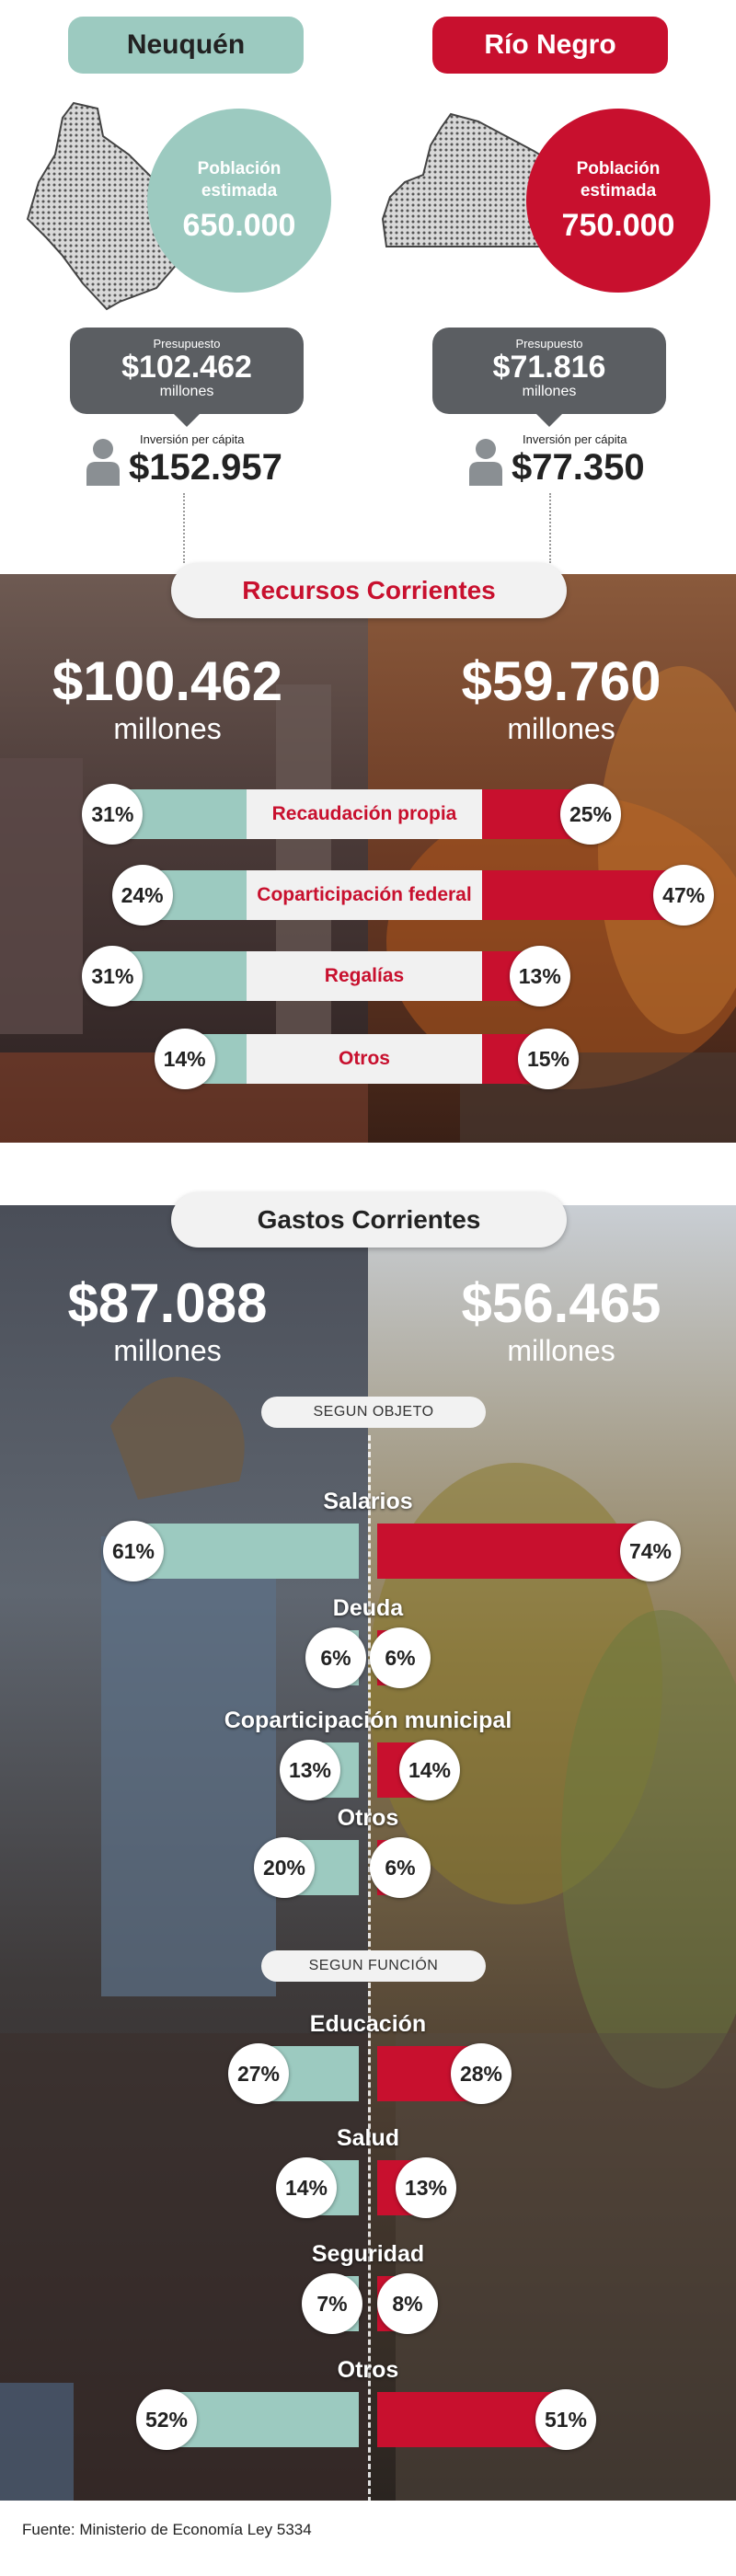 This screenshot has height=2576, width=736. I want to click on rio-negro-pct-label: 25%, so click(590, 814).